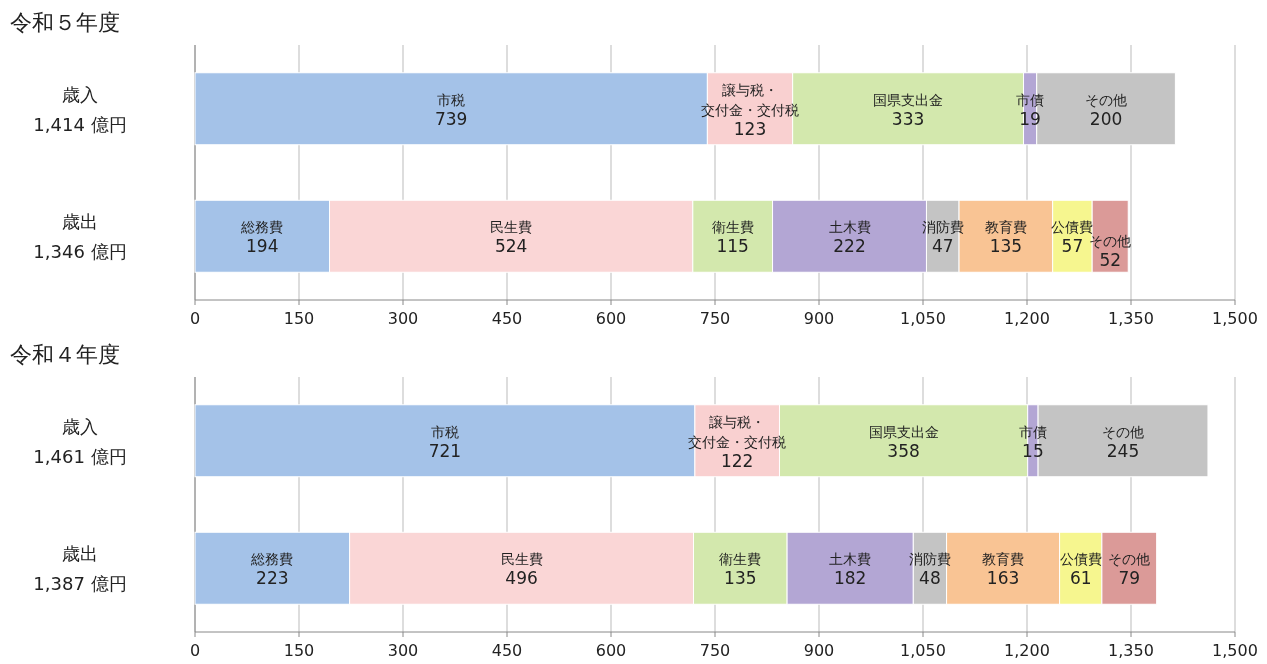 The height and width of the screenshot is (664, 1267). I want to click on chart-title: 令和５年度, so click(65, 22).